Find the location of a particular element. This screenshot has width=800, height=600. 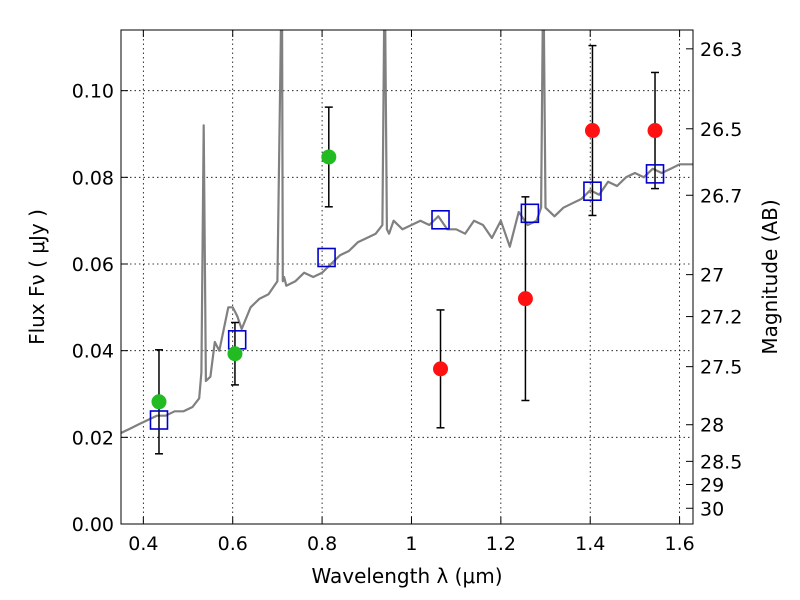

magnitude-tick-label: 26.5 is located at coordinates (721, 130).